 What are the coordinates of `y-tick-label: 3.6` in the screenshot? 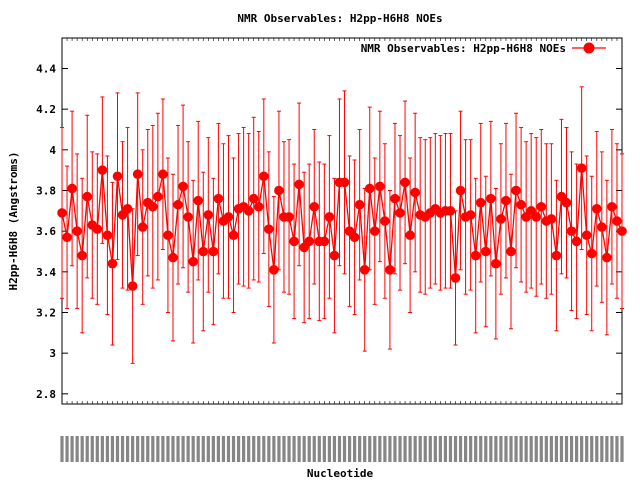 It's located at (46, 231).